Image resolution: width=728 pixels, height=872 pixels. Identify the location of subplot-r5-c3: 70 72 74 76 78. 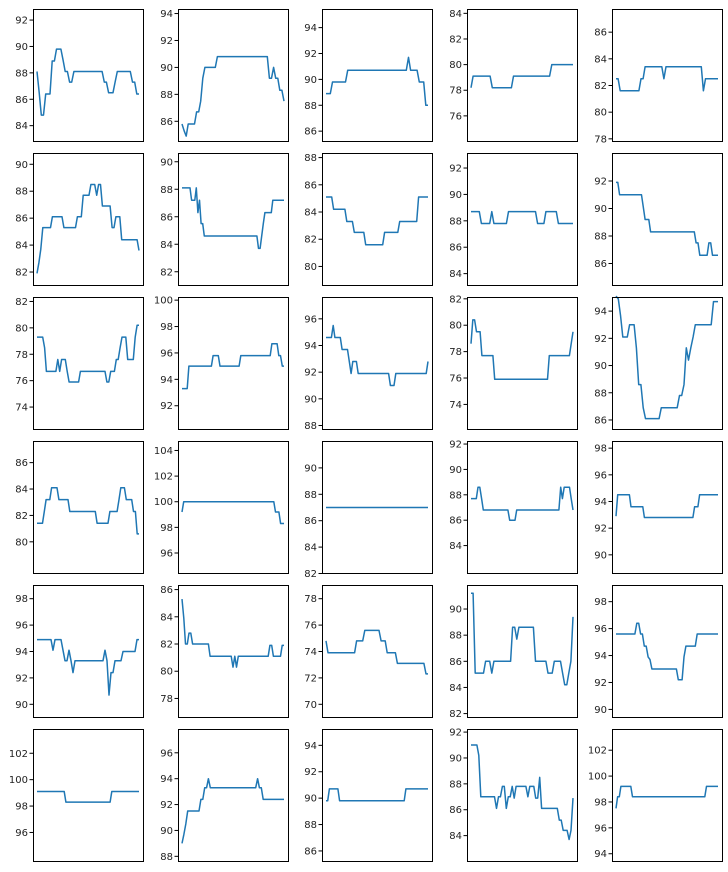
(368, 651).